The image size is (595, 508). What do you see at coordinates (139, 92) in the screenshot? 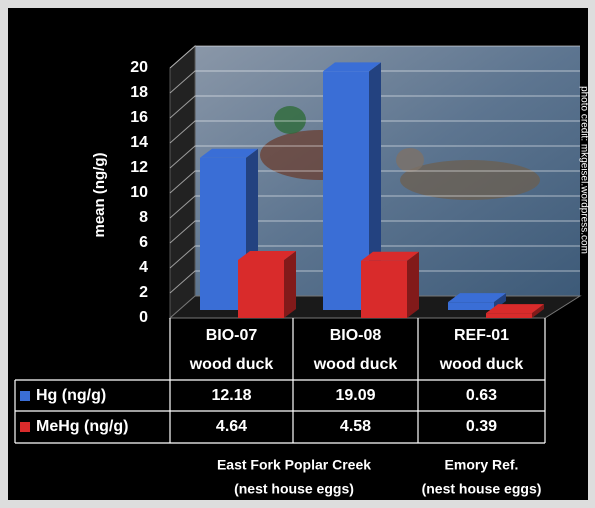
I see `y-tick-label: 18` at bounding box center [139, 92].